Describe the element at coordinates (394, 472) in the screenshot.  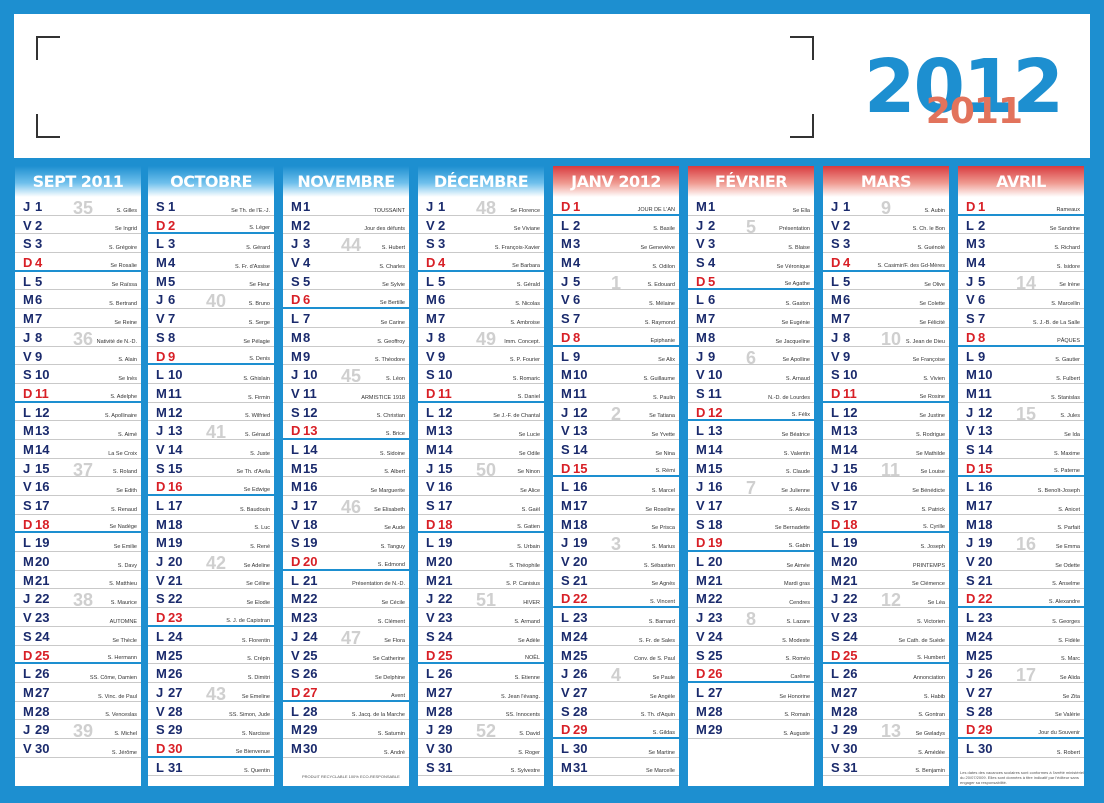
I see `saint-name: S. Albert` at that location.